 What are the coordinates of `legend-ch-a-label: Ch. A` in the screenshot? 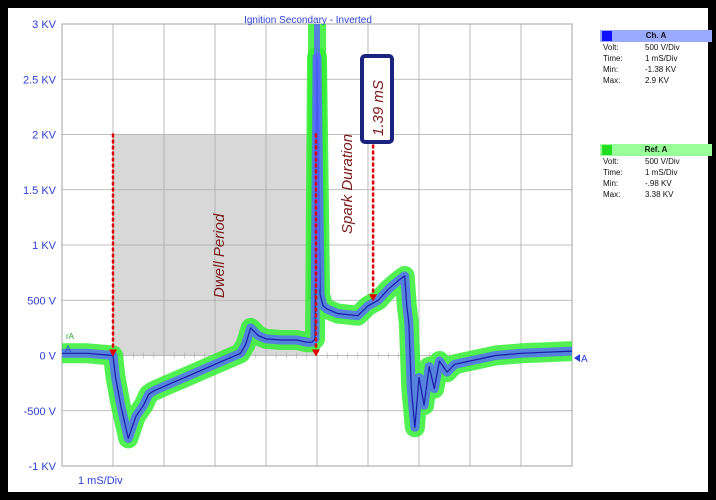 It's located at (656, 35).